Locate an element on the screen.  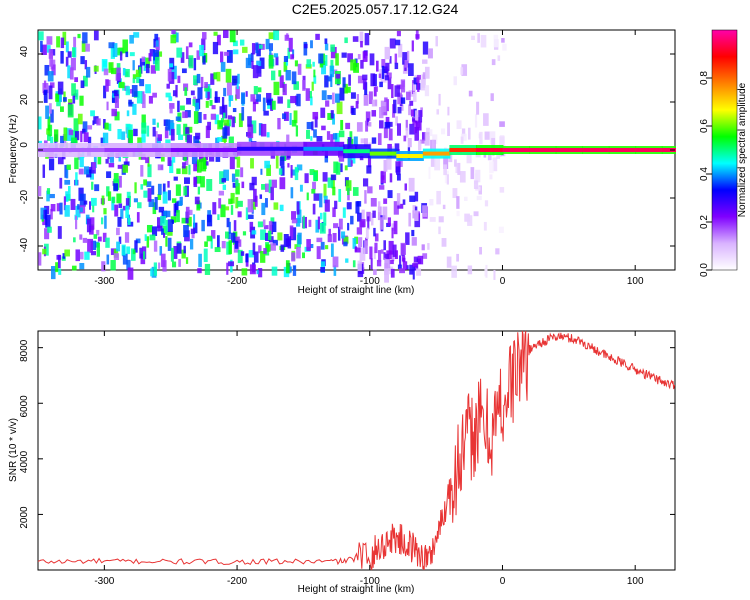
x-tick-label: -300 is located at coordinates (104, 581).